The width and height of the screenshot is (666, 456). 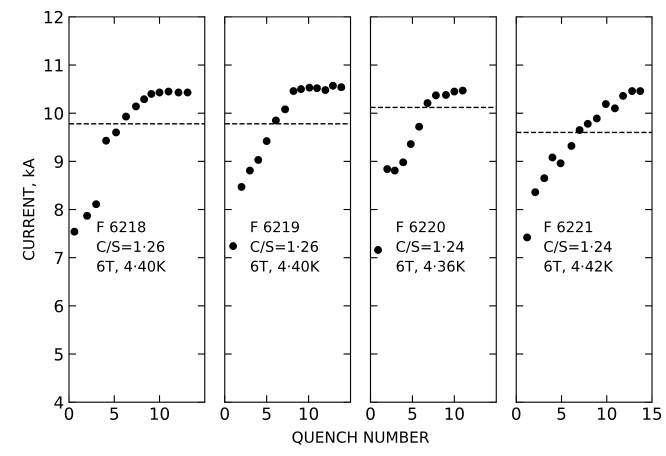 I want to click on y-tick-label: 11, so click(x=53, y=65).